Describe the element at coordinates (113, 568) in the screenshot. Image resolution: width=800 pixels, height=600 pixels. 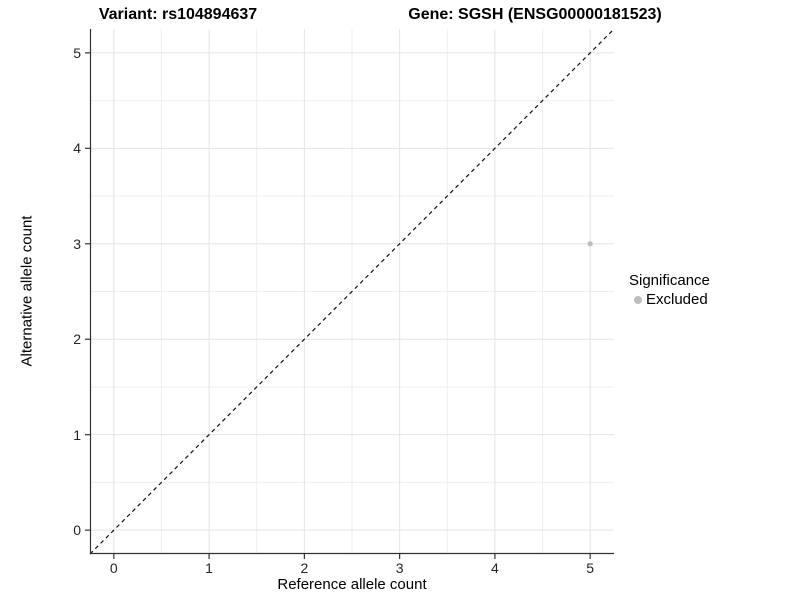
I see `x-tick-label: 0` at that location.